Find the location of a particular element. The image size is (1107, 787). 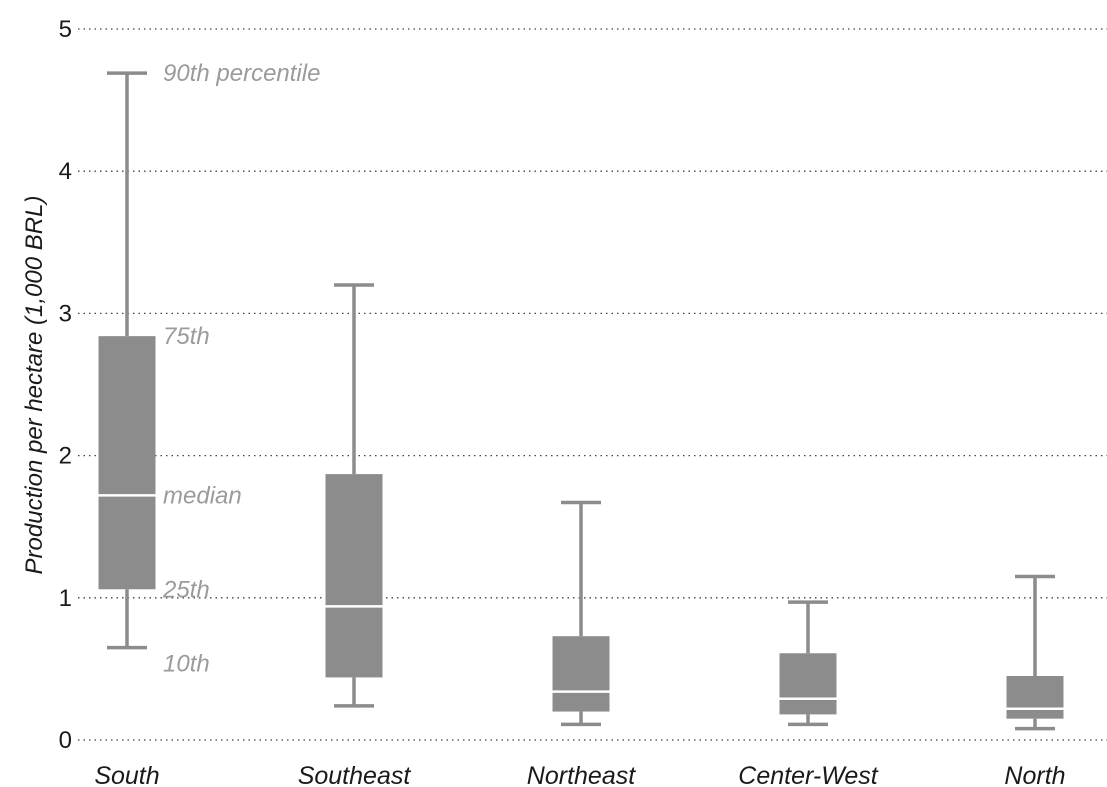

category-label: Center-West is located at coordinates (808, 774).